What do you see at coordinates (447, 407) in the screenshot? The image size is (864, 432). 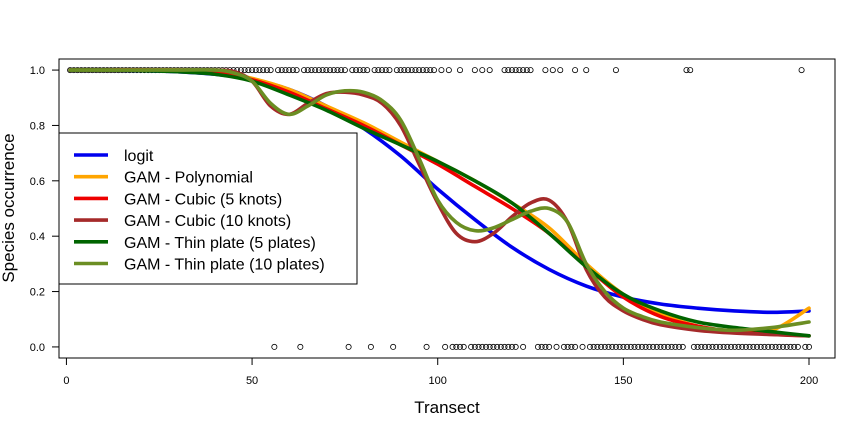 I see `x-axis-title: Transect` at bounding box center [447, 407].